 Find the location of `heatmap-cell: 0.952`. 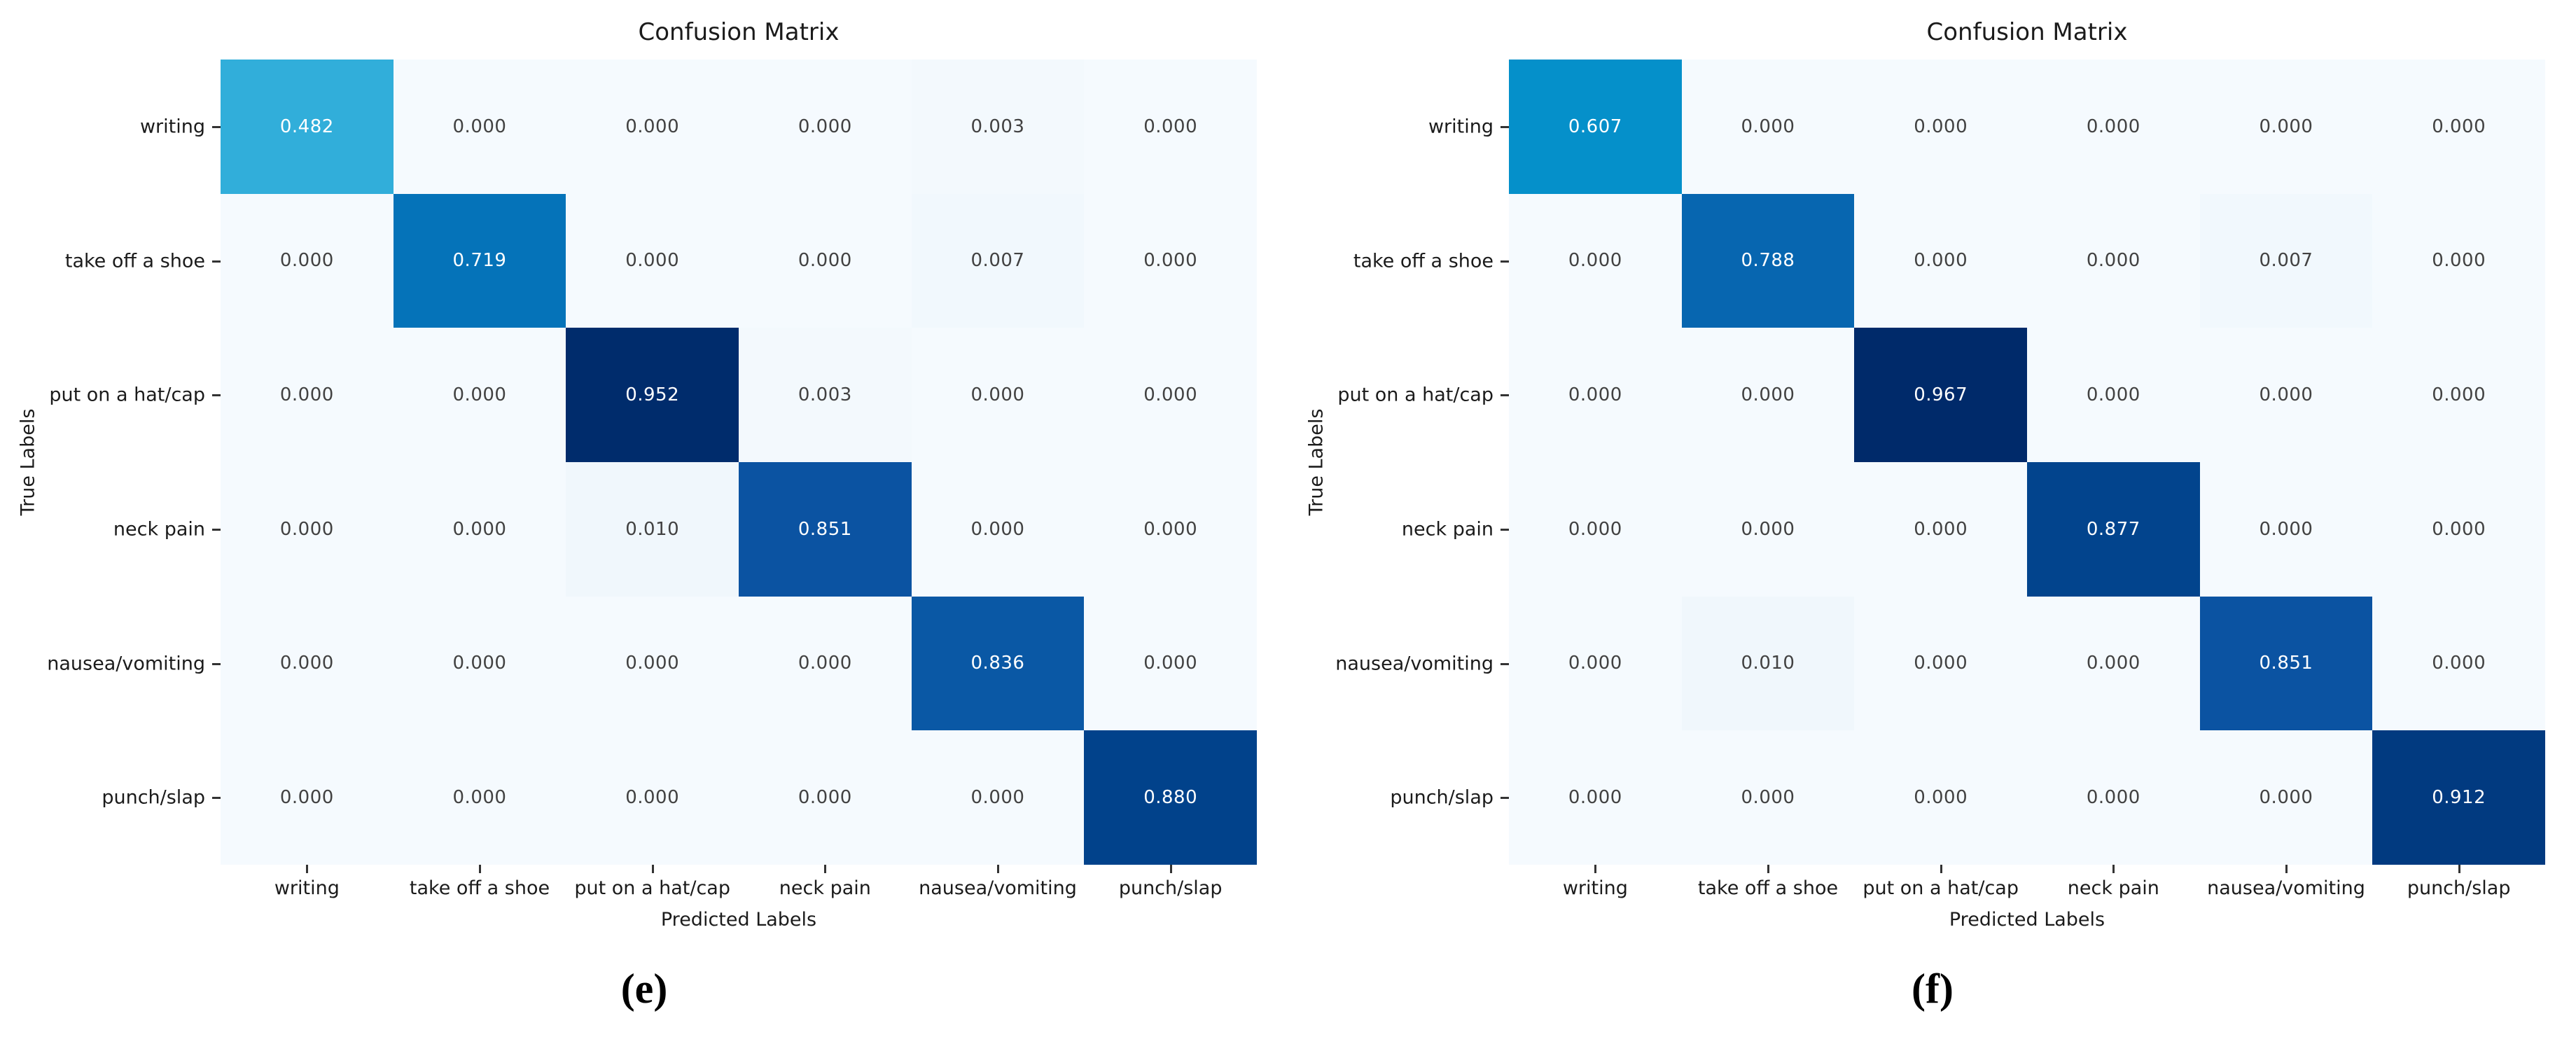

heatmap-cell: 0.952 is located at coordinates (652, 395).